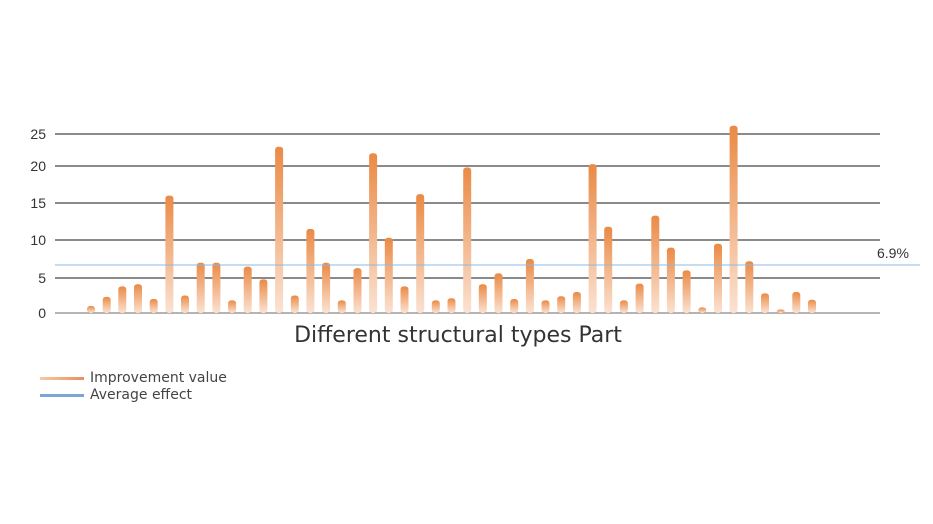 The image size is (933, 524). I want to click on legend-swatch-average, so click(62, 395).